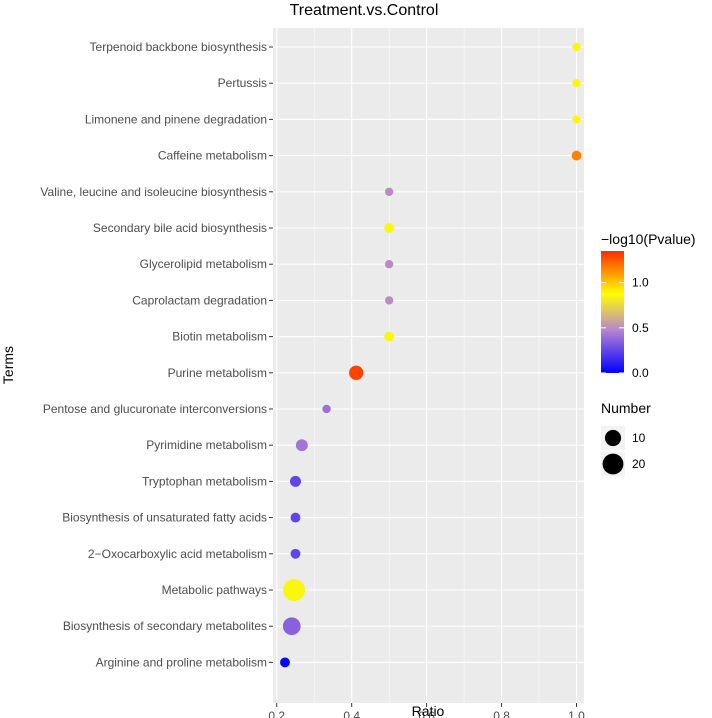 The image size is (712, 718). I want to click on term-label: Biosynthesis of unsaturated fatty acids, so click(164, 518).